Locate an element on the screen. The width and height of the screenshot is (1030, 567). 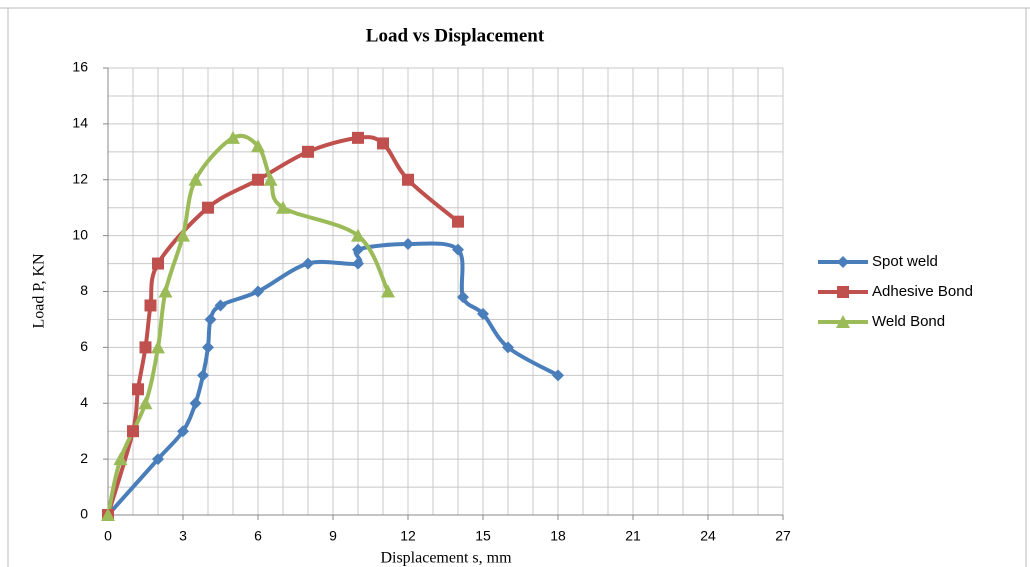
y-tick-label: 10 is located at coordinates (80, 234).